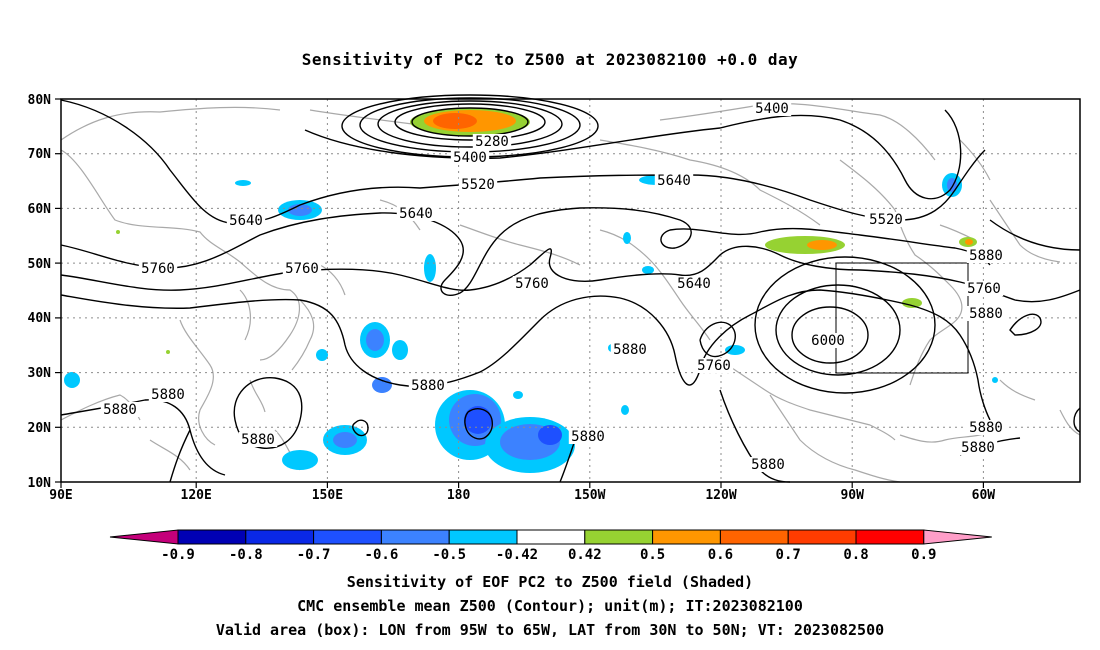 The height and width of the screenshot is (650, 1100). Describe the element at coordinates (144, 537) in the screenshot. I see `colorbar-extend-low` at that location.